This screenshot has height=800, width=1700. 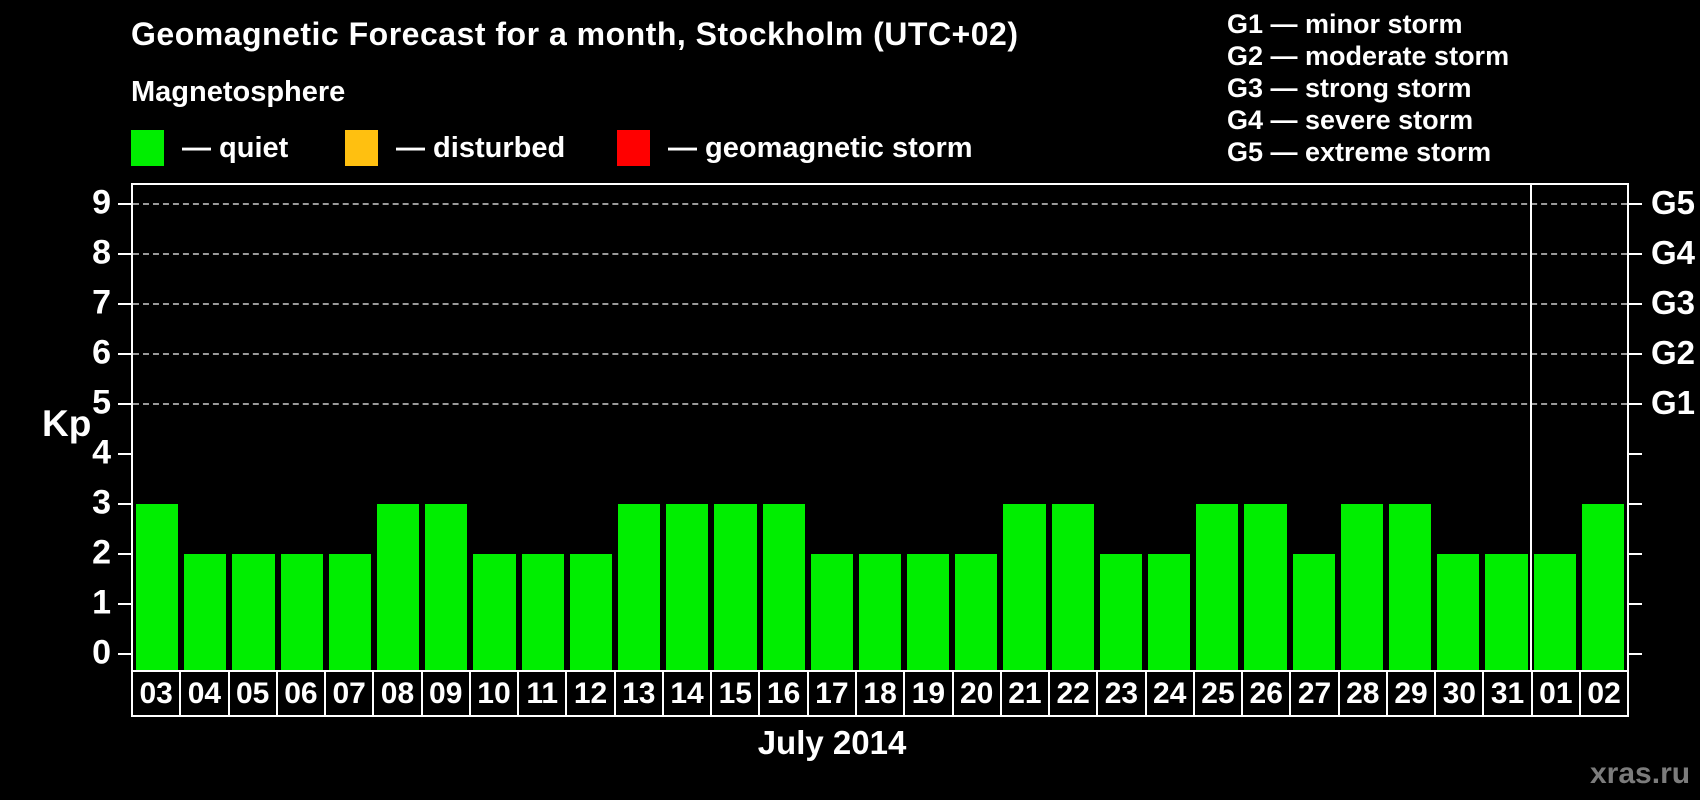 I want to click on y-tick-label-0: 0, so click(x=101, y=652).